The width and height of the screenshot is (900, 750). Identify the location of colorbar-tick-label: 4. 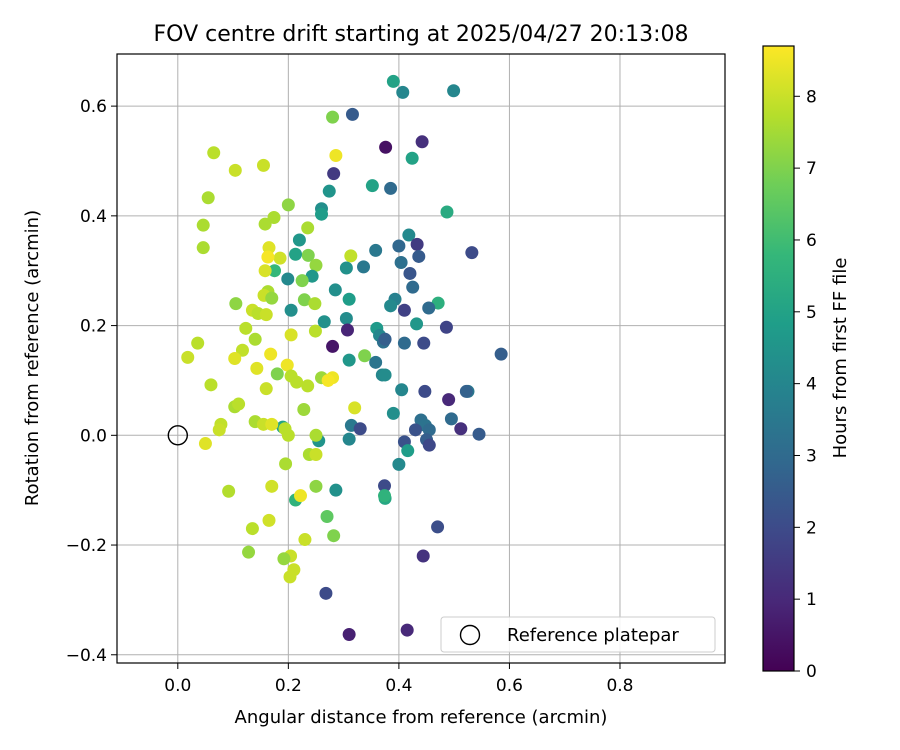
(811, 385).